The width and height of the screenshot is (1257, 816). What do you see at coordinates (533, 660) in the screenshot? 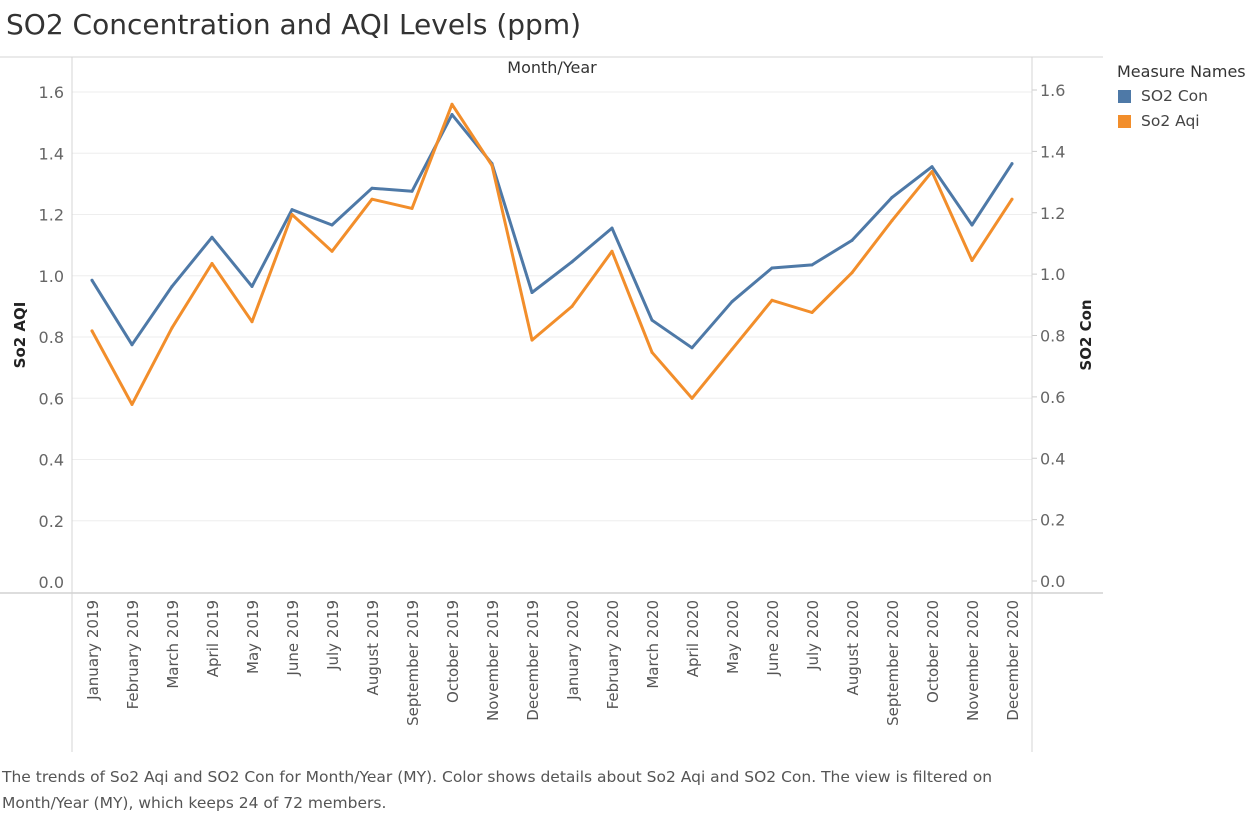
I see `x-tick-label: December 2019` at bounding box center [533, 660].